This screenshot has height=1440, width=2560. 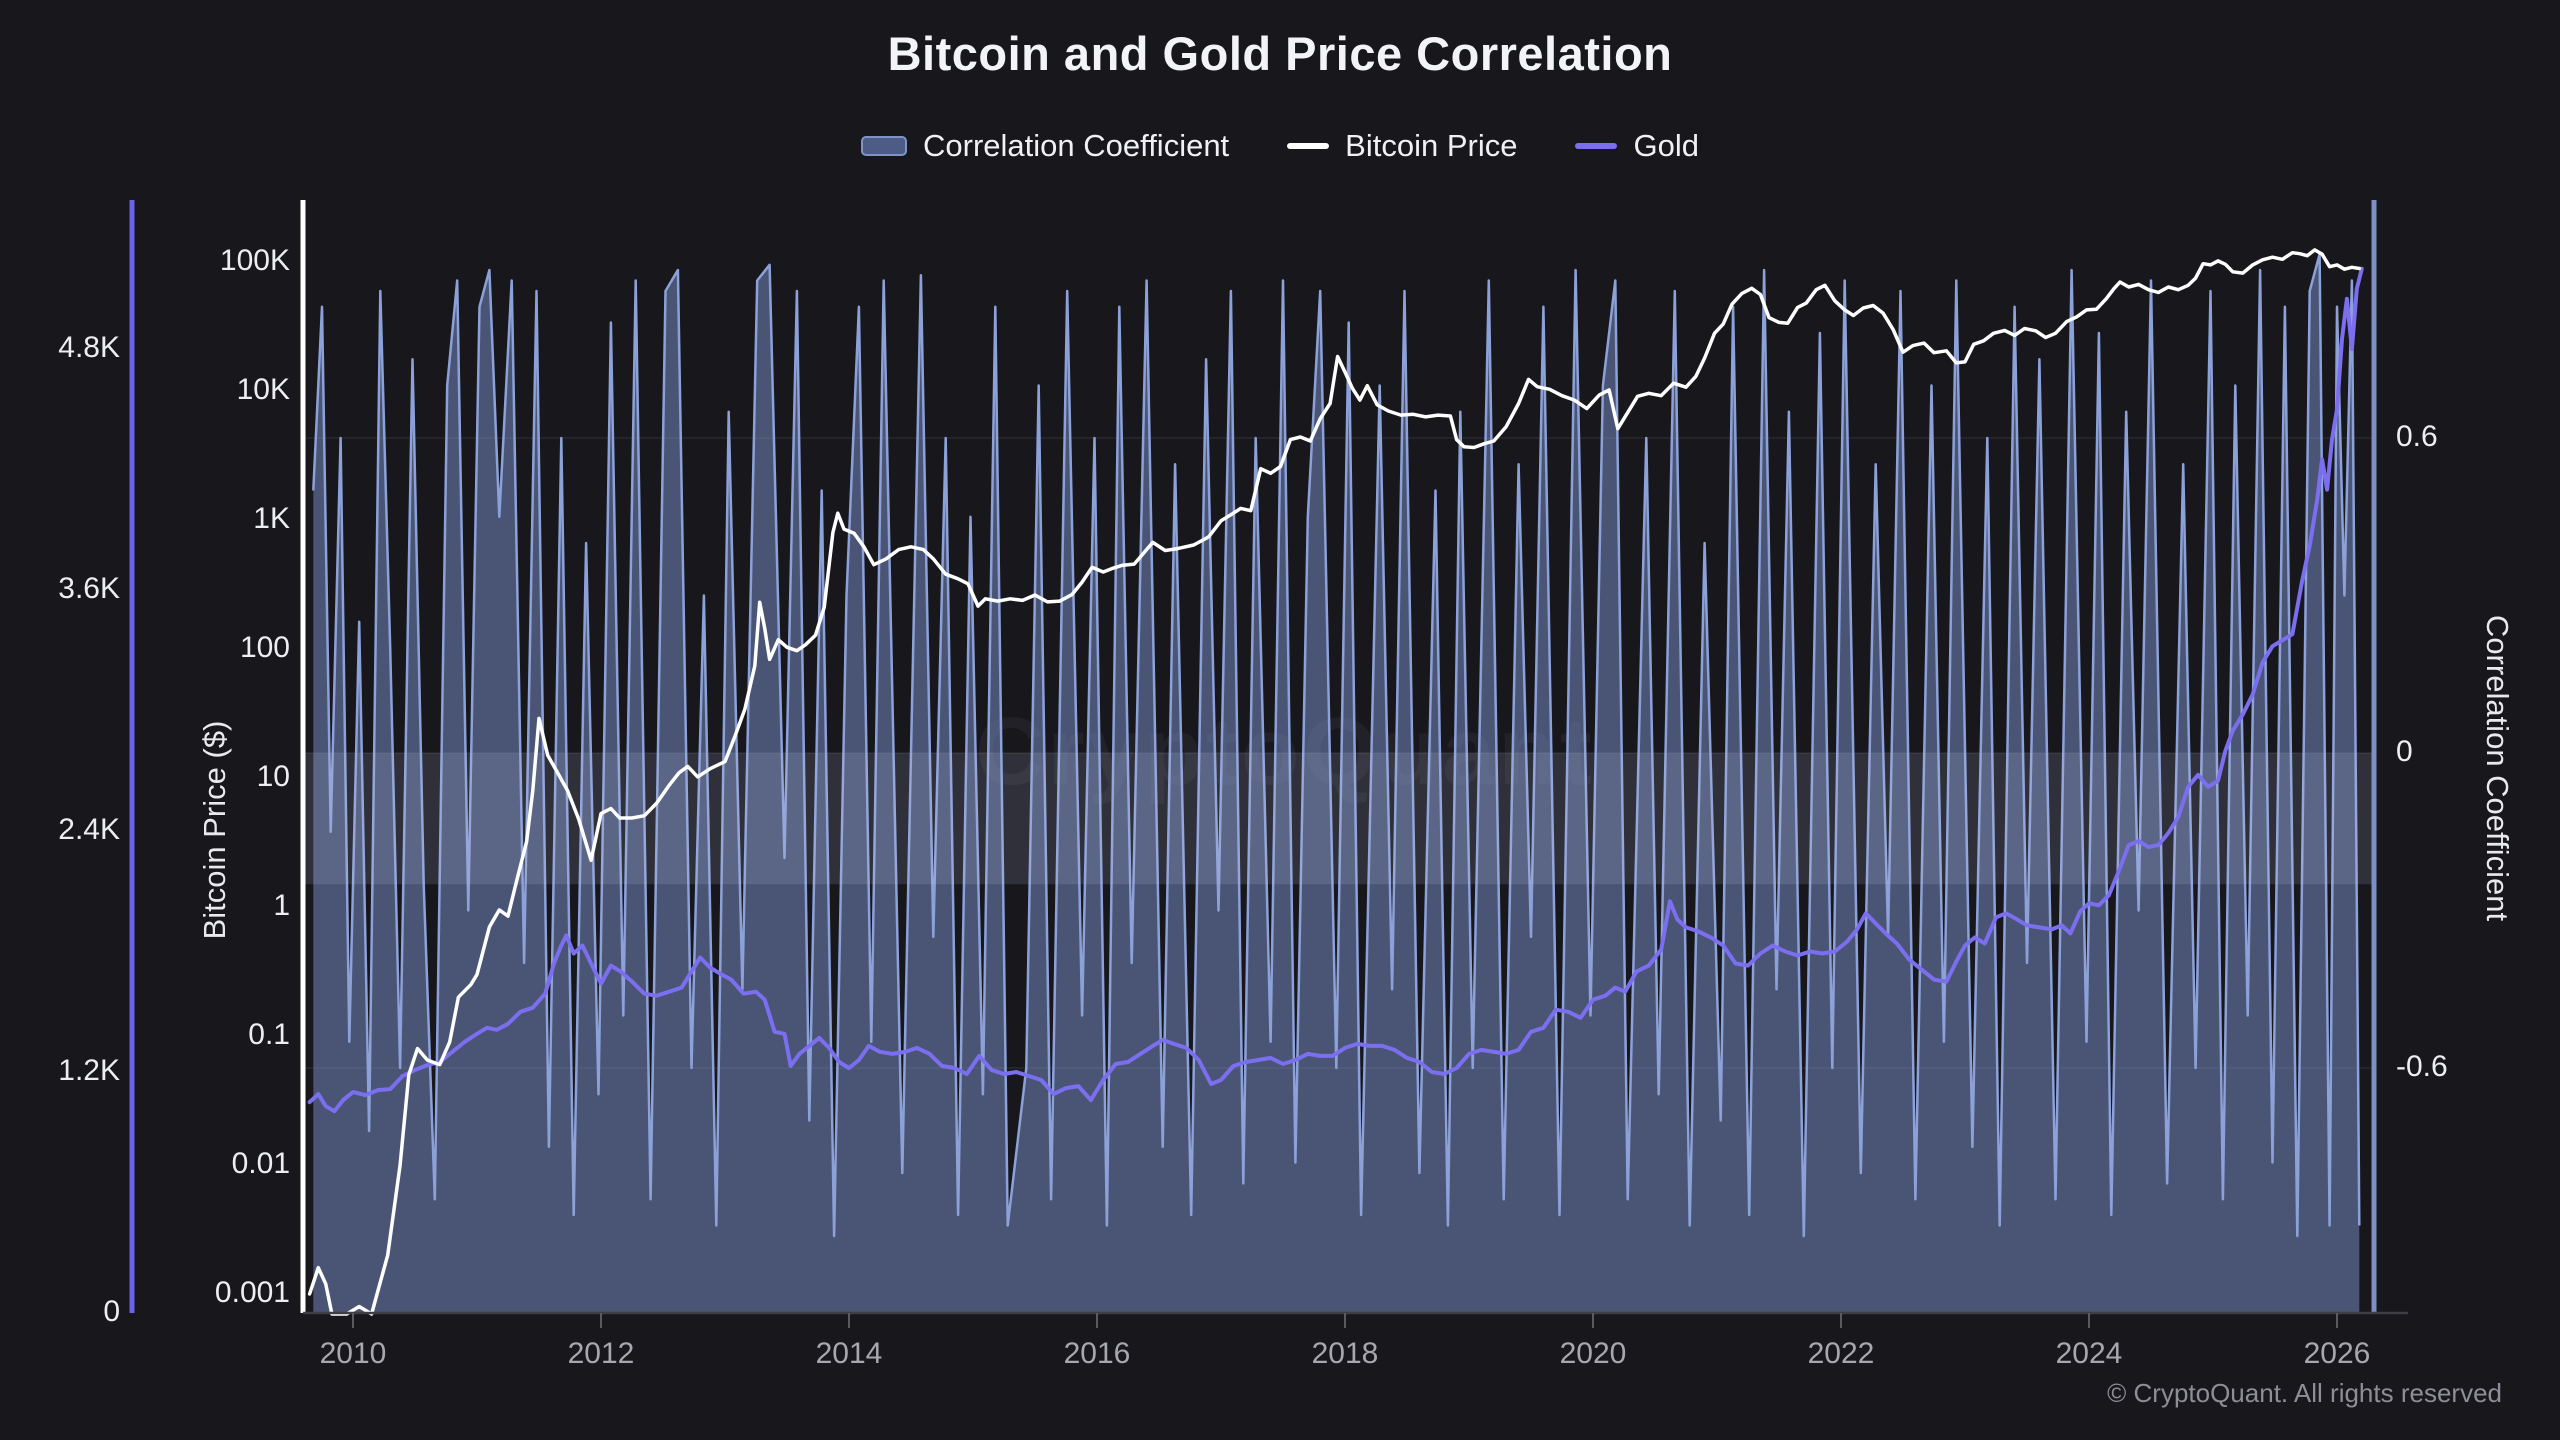 I want to click on correlation-tick-label-0: 0, so click(x=2404, y=751).